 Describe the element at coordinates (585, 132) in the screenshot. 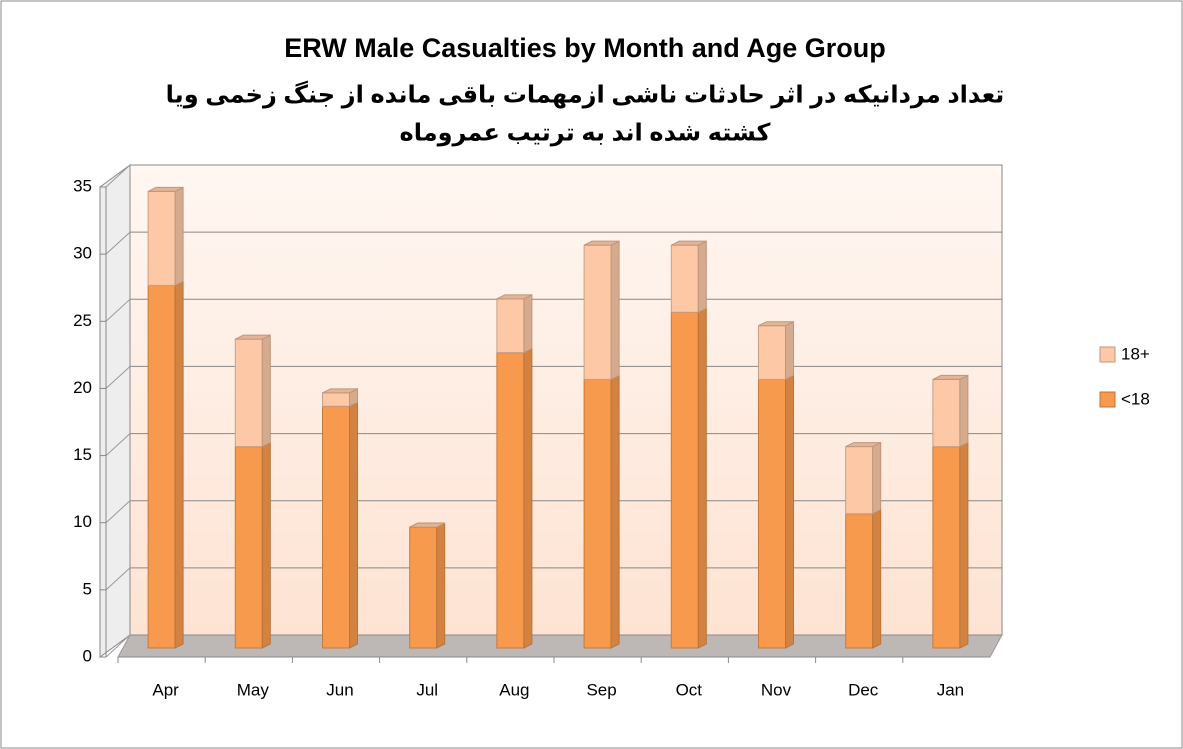

I see `chart-subtitle: کشته شده اند به ترتیب عمروماه` at that location.